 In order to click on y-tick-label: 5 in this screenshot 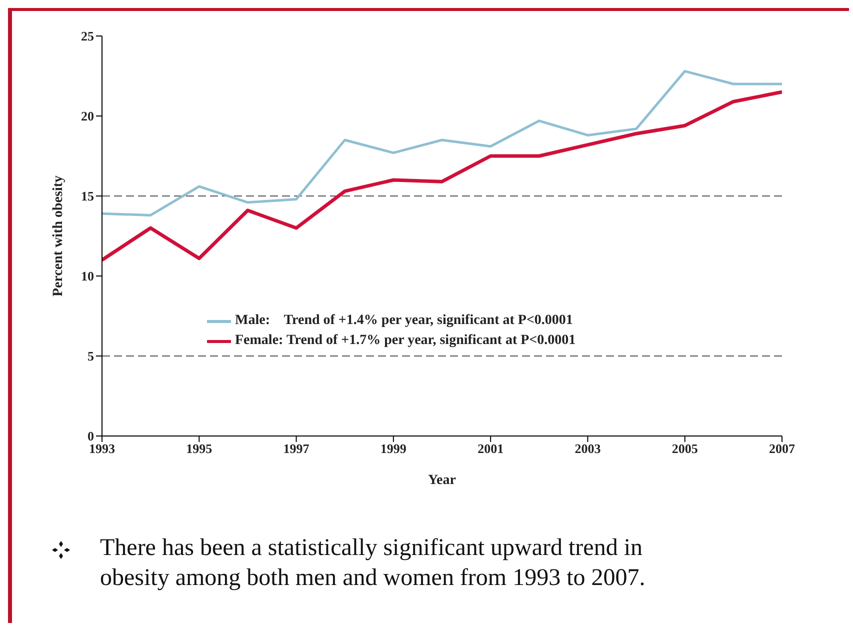, I will do `click(91, 356)`.